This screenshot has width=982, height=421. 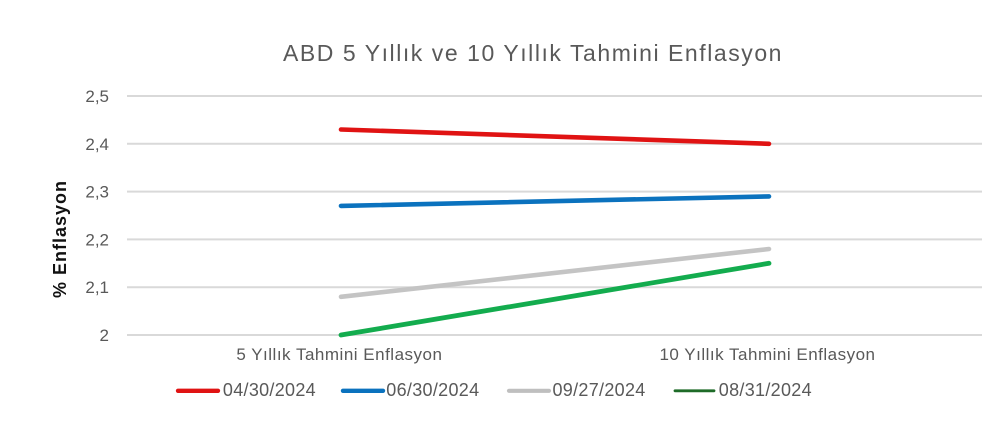 What do you see at coordinates (97, 192) in the screenshot?
I see `svg-text: 2,3` at bounding box center [97, 192].